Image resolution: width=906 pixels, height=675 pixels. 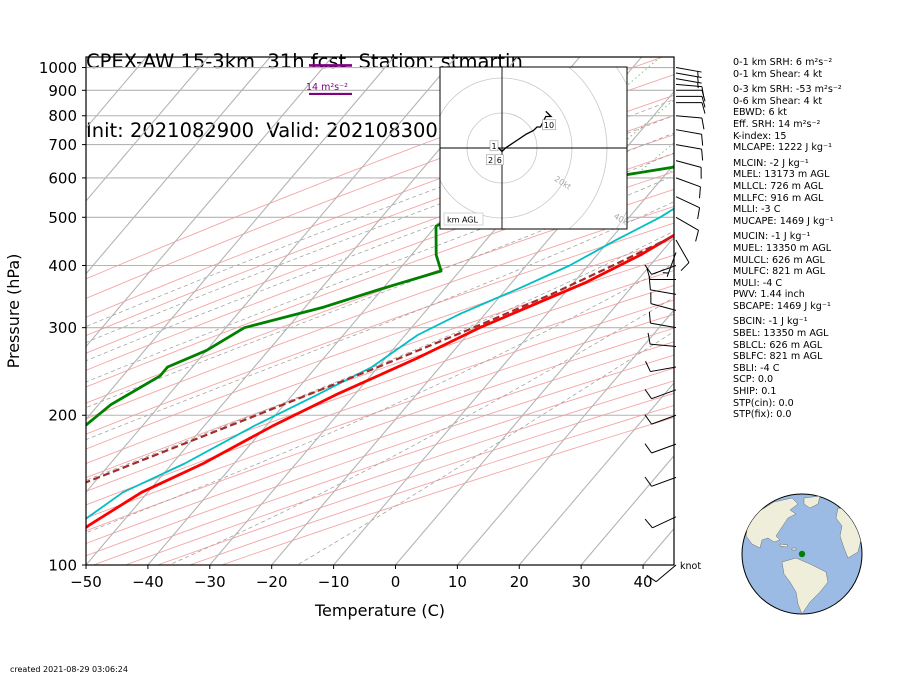 I want to click on wind-barb-half-feather, so click(x=698, y=85).